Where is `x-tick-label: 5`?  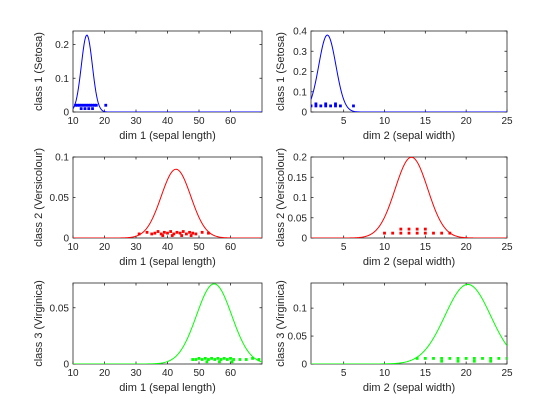
x-tick-label: 5 is located at coordinates (344, 247).